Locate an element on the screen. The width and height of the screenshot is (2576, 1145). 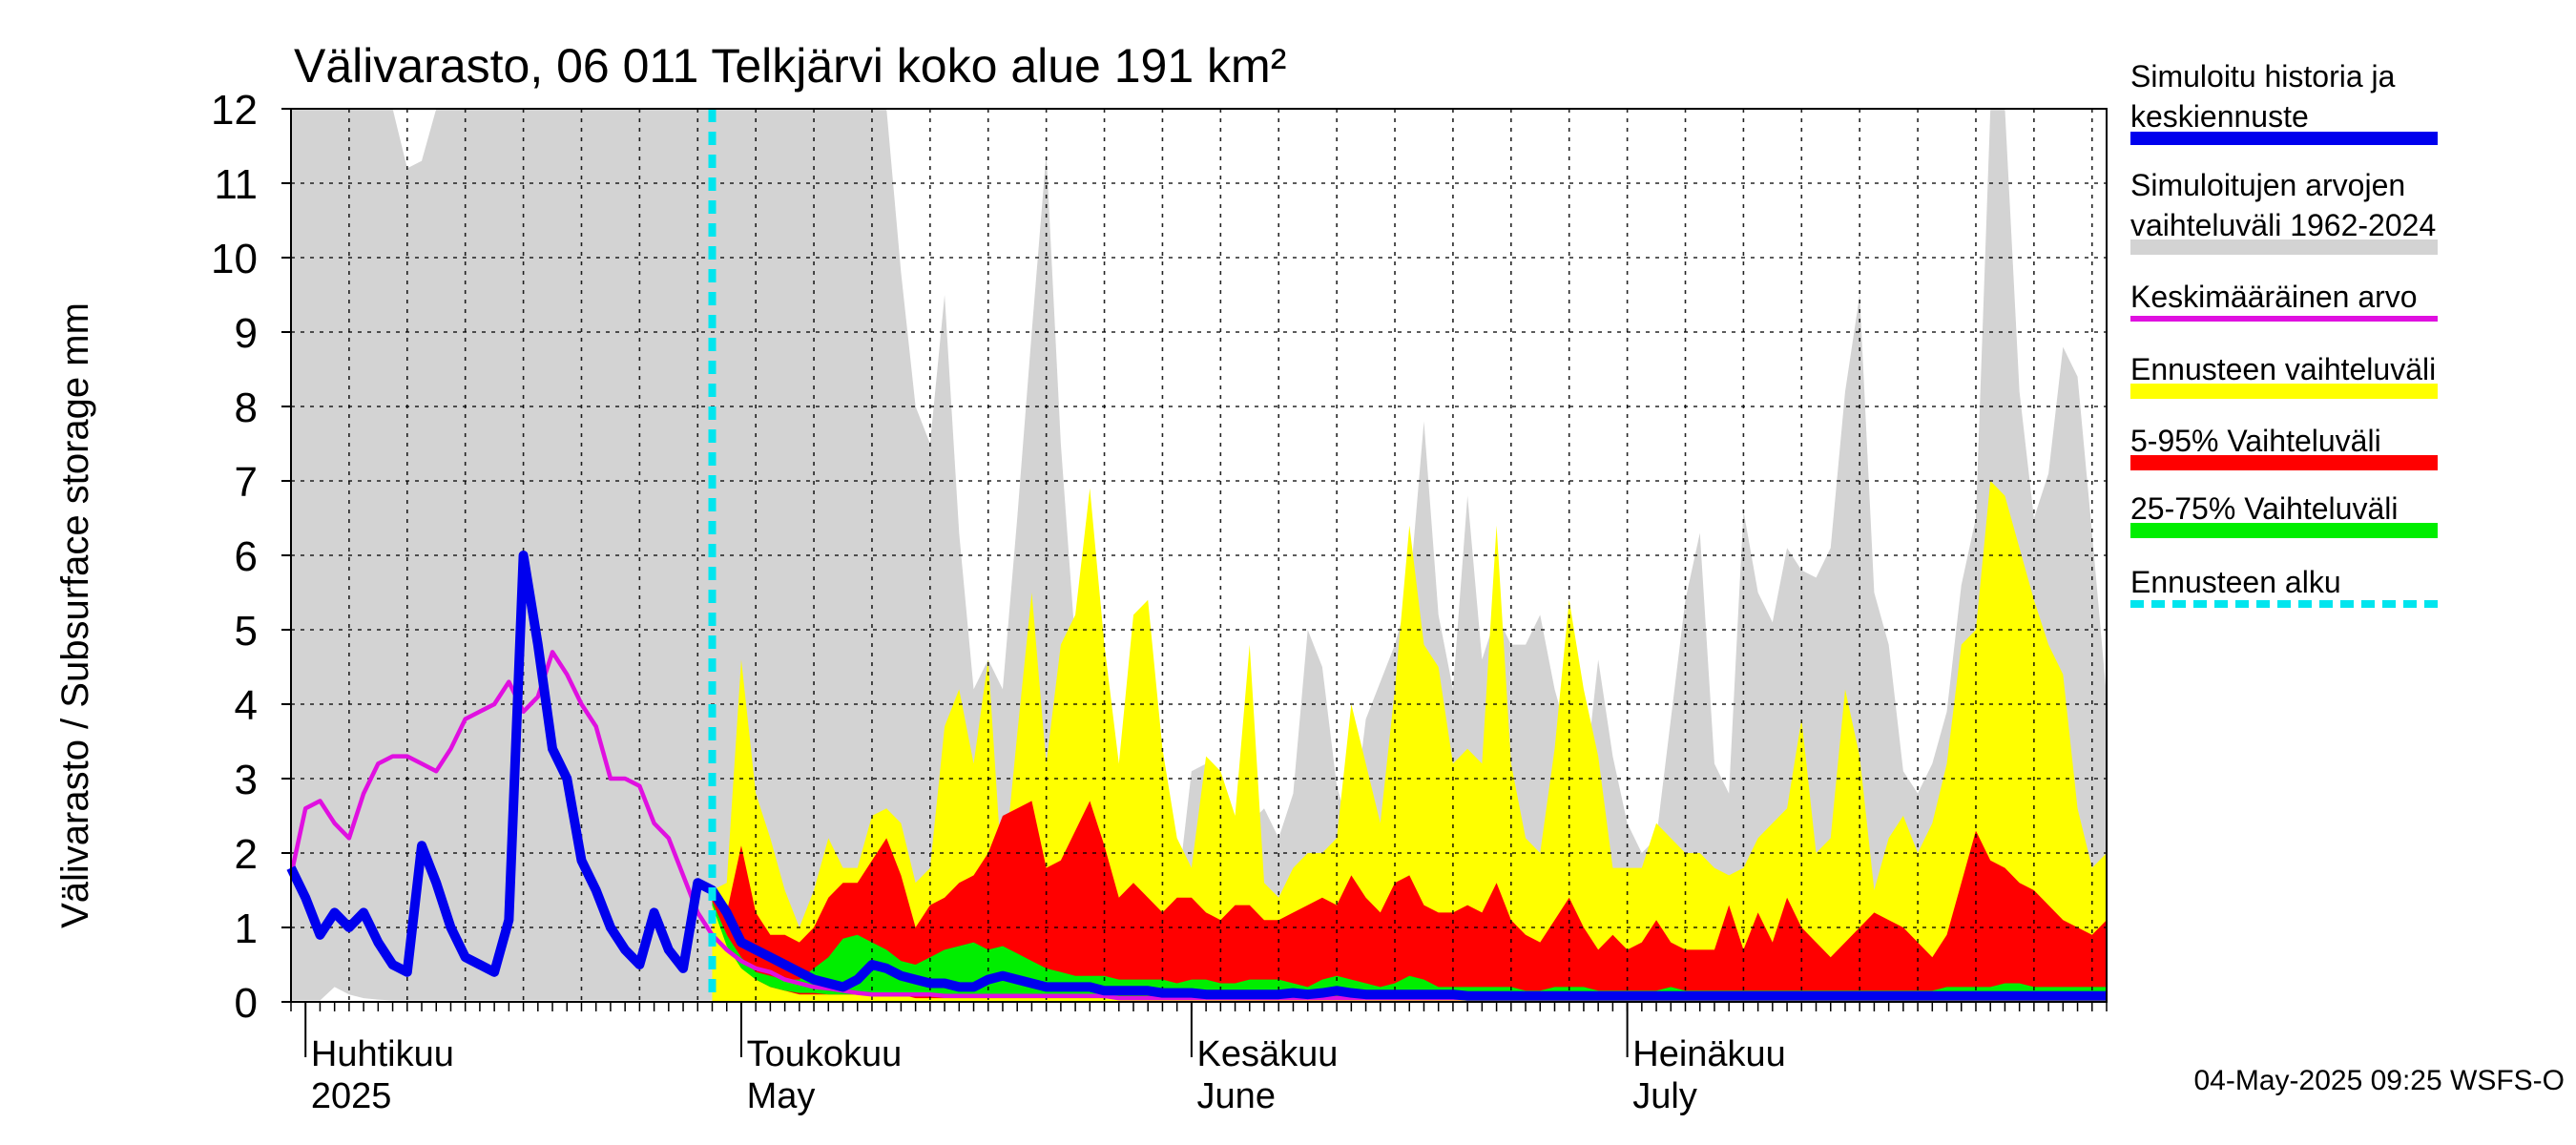
y-tick-label: 8 is located at coordinates (246, 408).